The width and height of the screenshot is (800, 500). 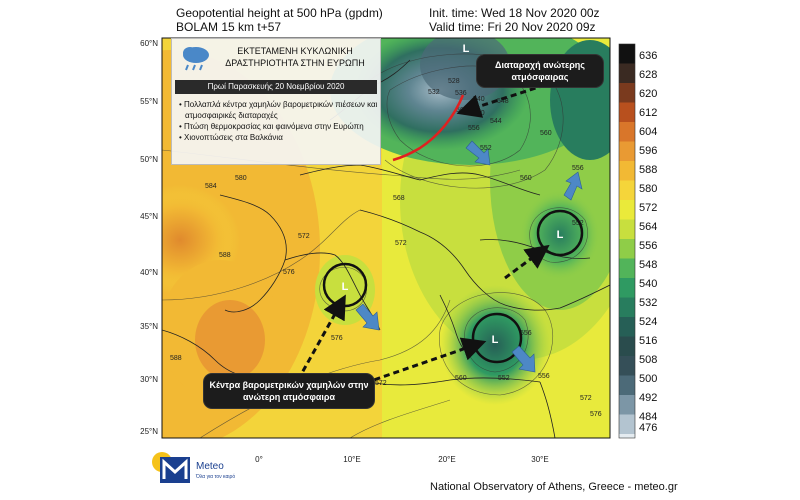 I want to click on contour-label: 580, so click(x=241, y=178).